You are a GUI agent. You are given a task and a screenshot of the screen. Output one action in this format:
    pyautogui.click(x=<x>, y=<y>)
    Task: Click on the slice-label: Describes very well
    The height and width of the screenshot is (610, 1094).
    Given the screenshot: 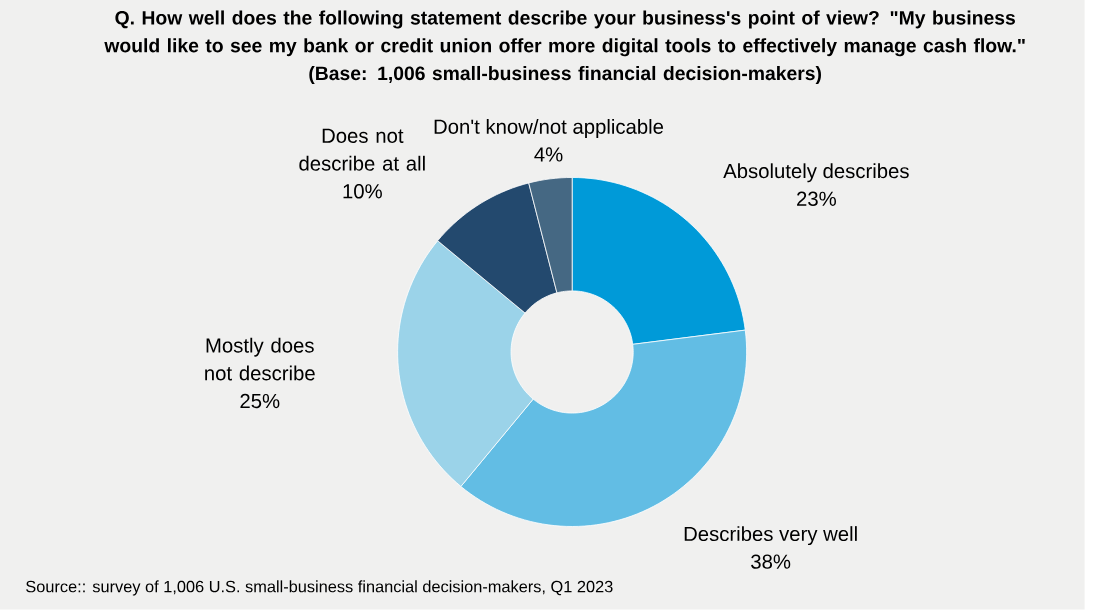 What is the action you would take?
    pyautogui.click(x=770, y=536)
    